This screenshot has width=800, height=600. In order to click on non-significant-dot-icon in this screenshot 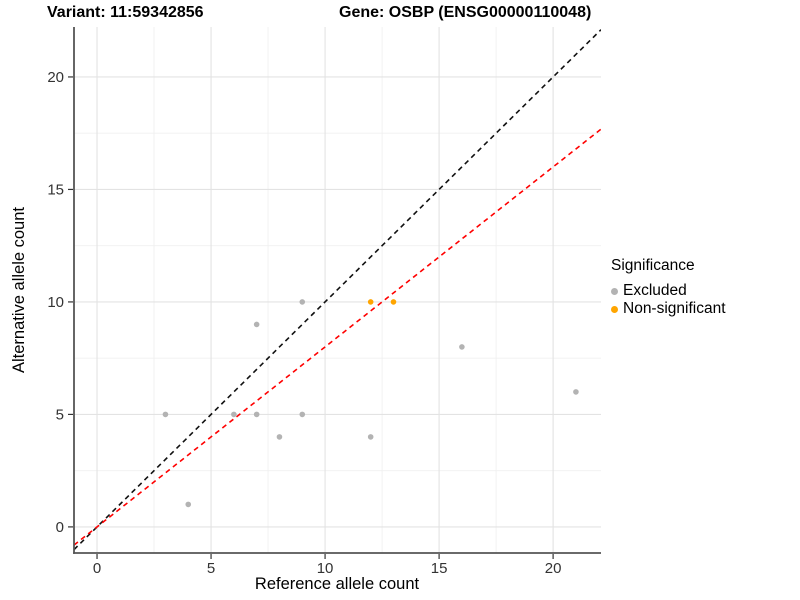, I will do `click(614, 309)`.